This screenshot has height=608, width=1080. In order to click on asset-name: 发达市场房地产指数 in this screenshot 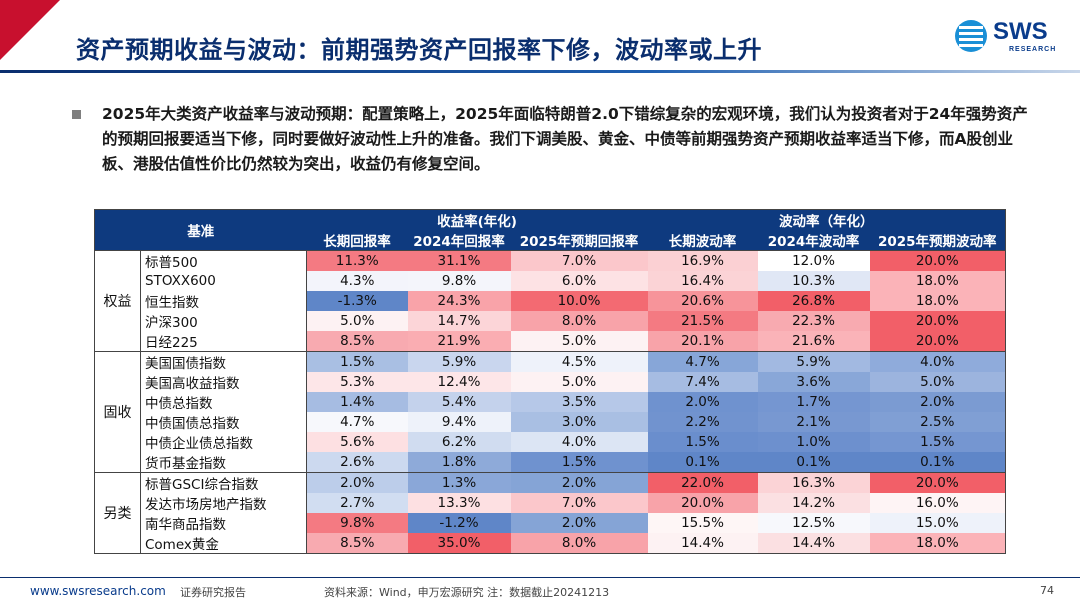, I will do `click(223, 503)`.